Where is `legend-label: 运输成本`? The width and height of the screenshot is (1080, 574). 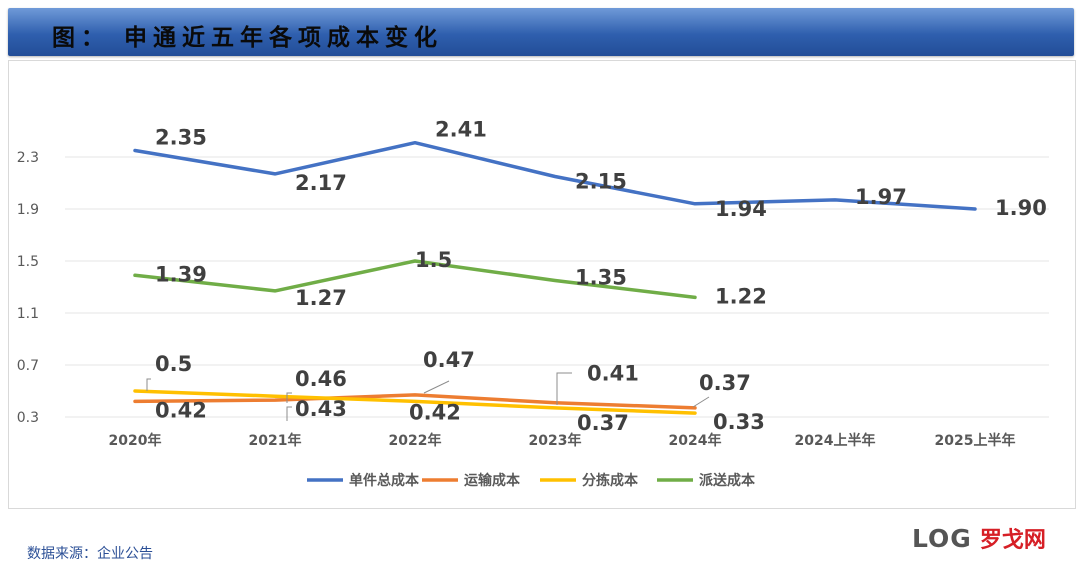 legend-label: 运输成本 is located at coordinates (492, 480).